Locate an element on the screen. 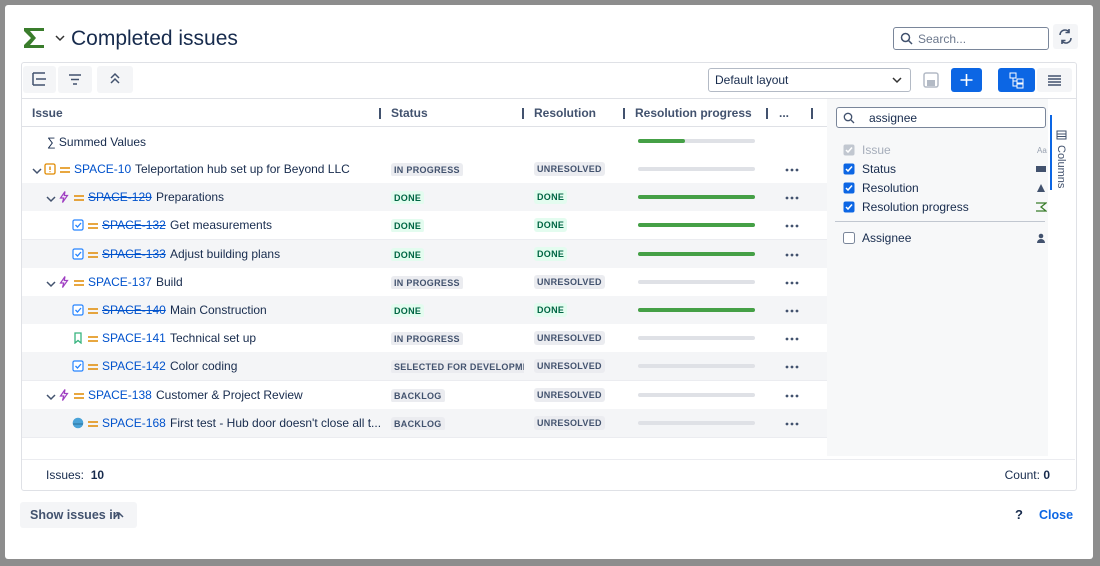 The height and width of the screenshot is (566, 1100). issue-row: SPACE-133 Adjust building plans DONE DONE is located at coordinates (424, 254).